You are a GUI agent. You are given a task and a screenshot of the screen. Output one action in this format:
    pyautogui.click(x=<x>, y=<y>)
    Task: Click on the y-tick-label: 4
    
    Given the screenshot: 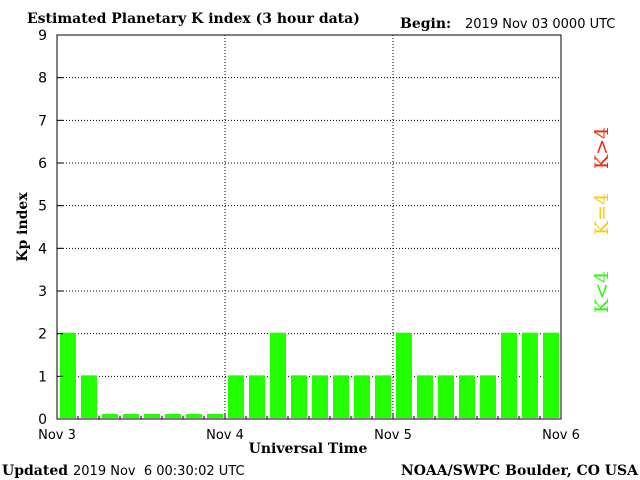 What is the action you would take?
    pyautogui.click(x=42, y=249)
    